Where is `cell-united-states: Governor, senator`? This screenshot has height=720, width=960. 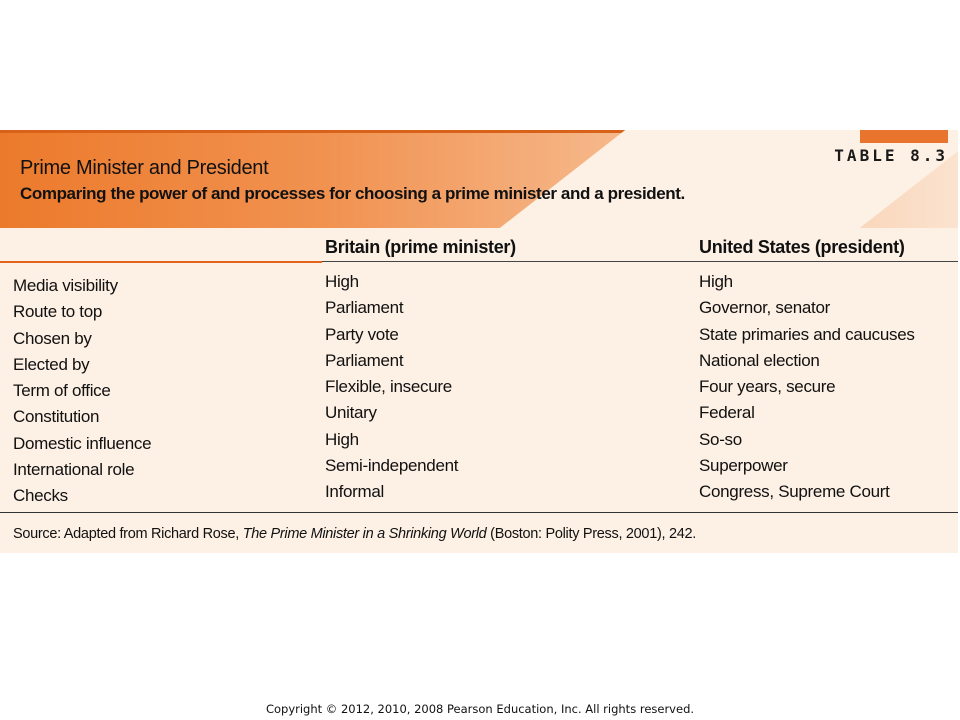 cell-united-states: Governor, senator is located at coordinates (764, 308).